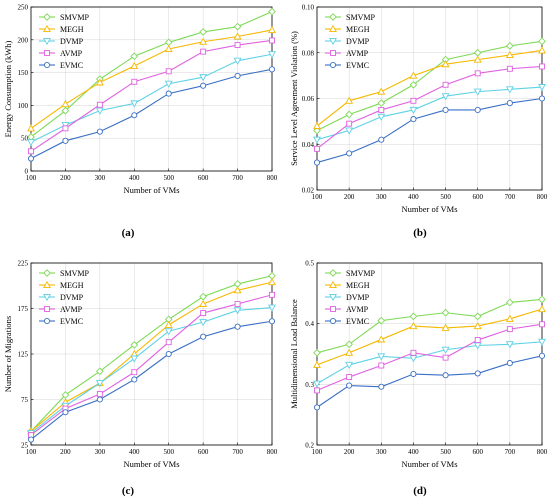 This screenshot has width=550, height=501. I want to click on panel-caption: (a), so click(128, 233).